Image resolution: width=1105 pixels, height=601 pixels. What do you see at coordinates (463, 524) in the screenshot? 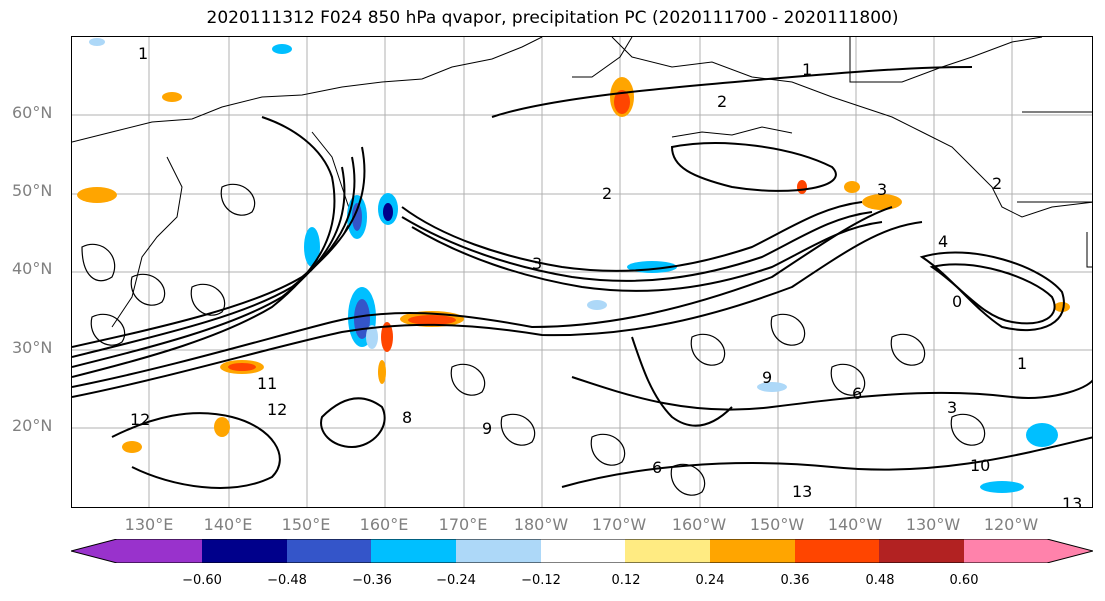
I see `lon-label: 170°E` at bounding box center [463, 524].